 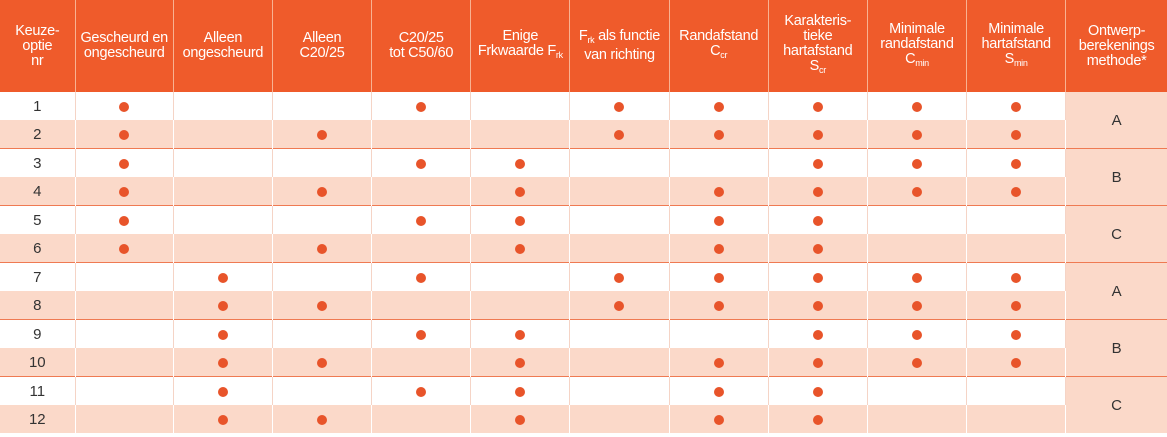 I want to click on table-row: 8, so click(x=583, y=305).